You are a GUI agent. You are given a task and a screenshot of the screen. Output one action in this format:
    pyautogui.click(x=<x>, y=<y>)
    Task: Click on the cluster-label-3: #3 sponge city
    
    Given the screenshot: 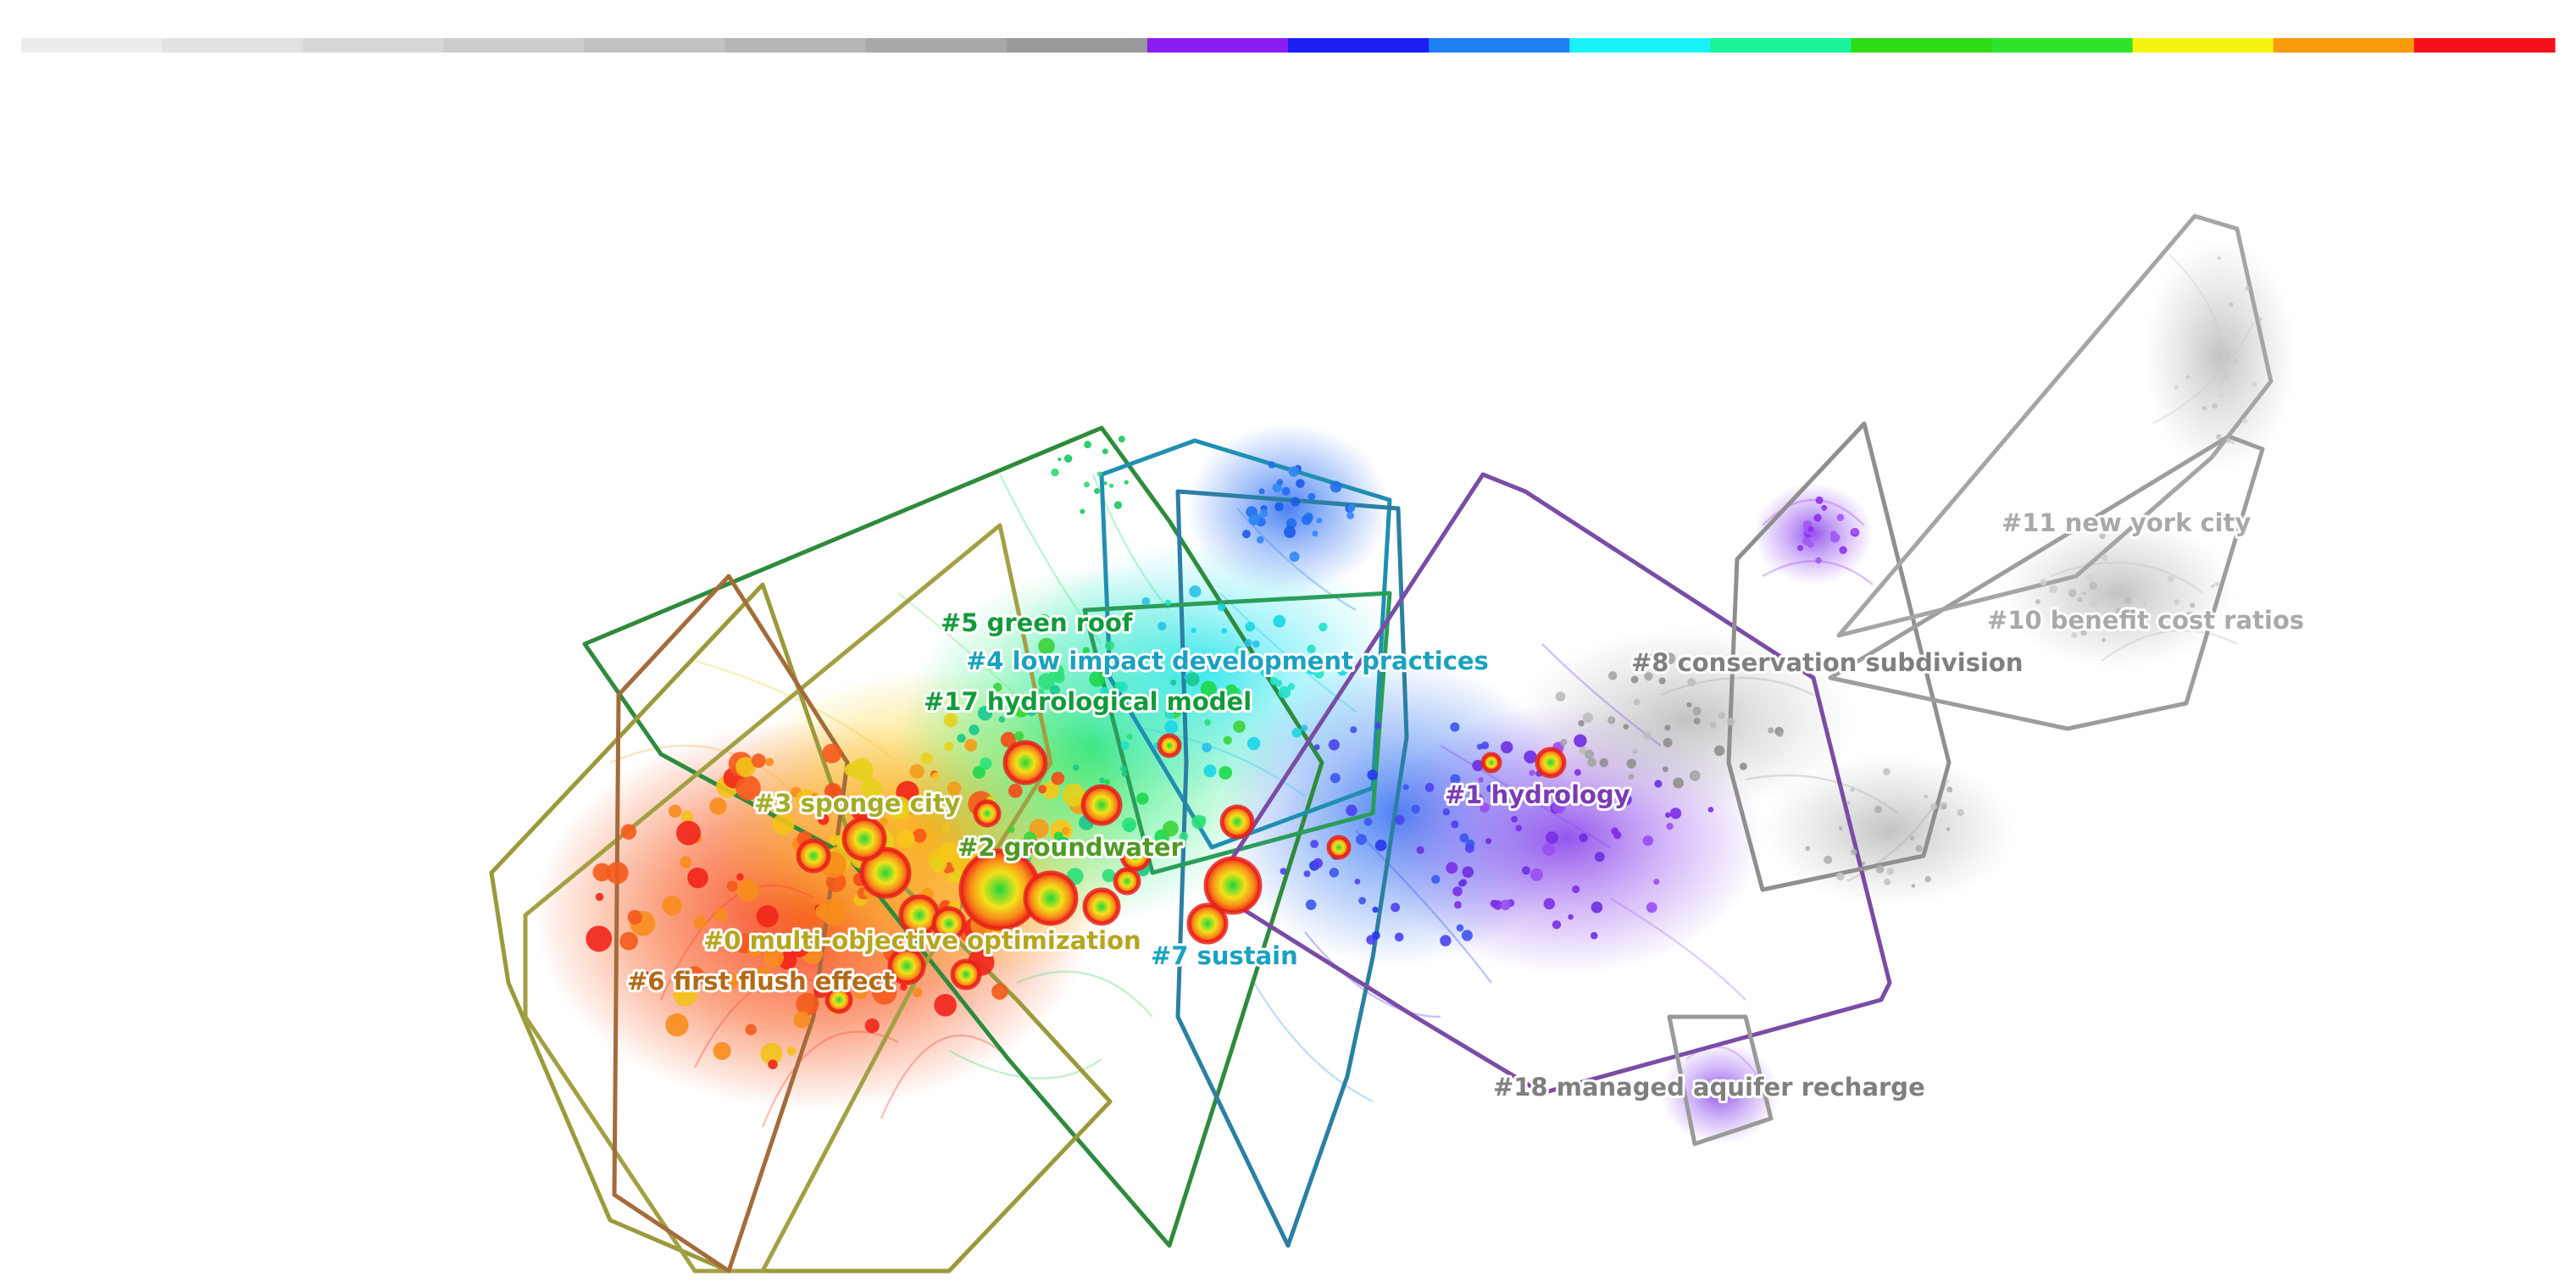 What is the action you would take?
    pyautogui.click(x=857, y=803)
    